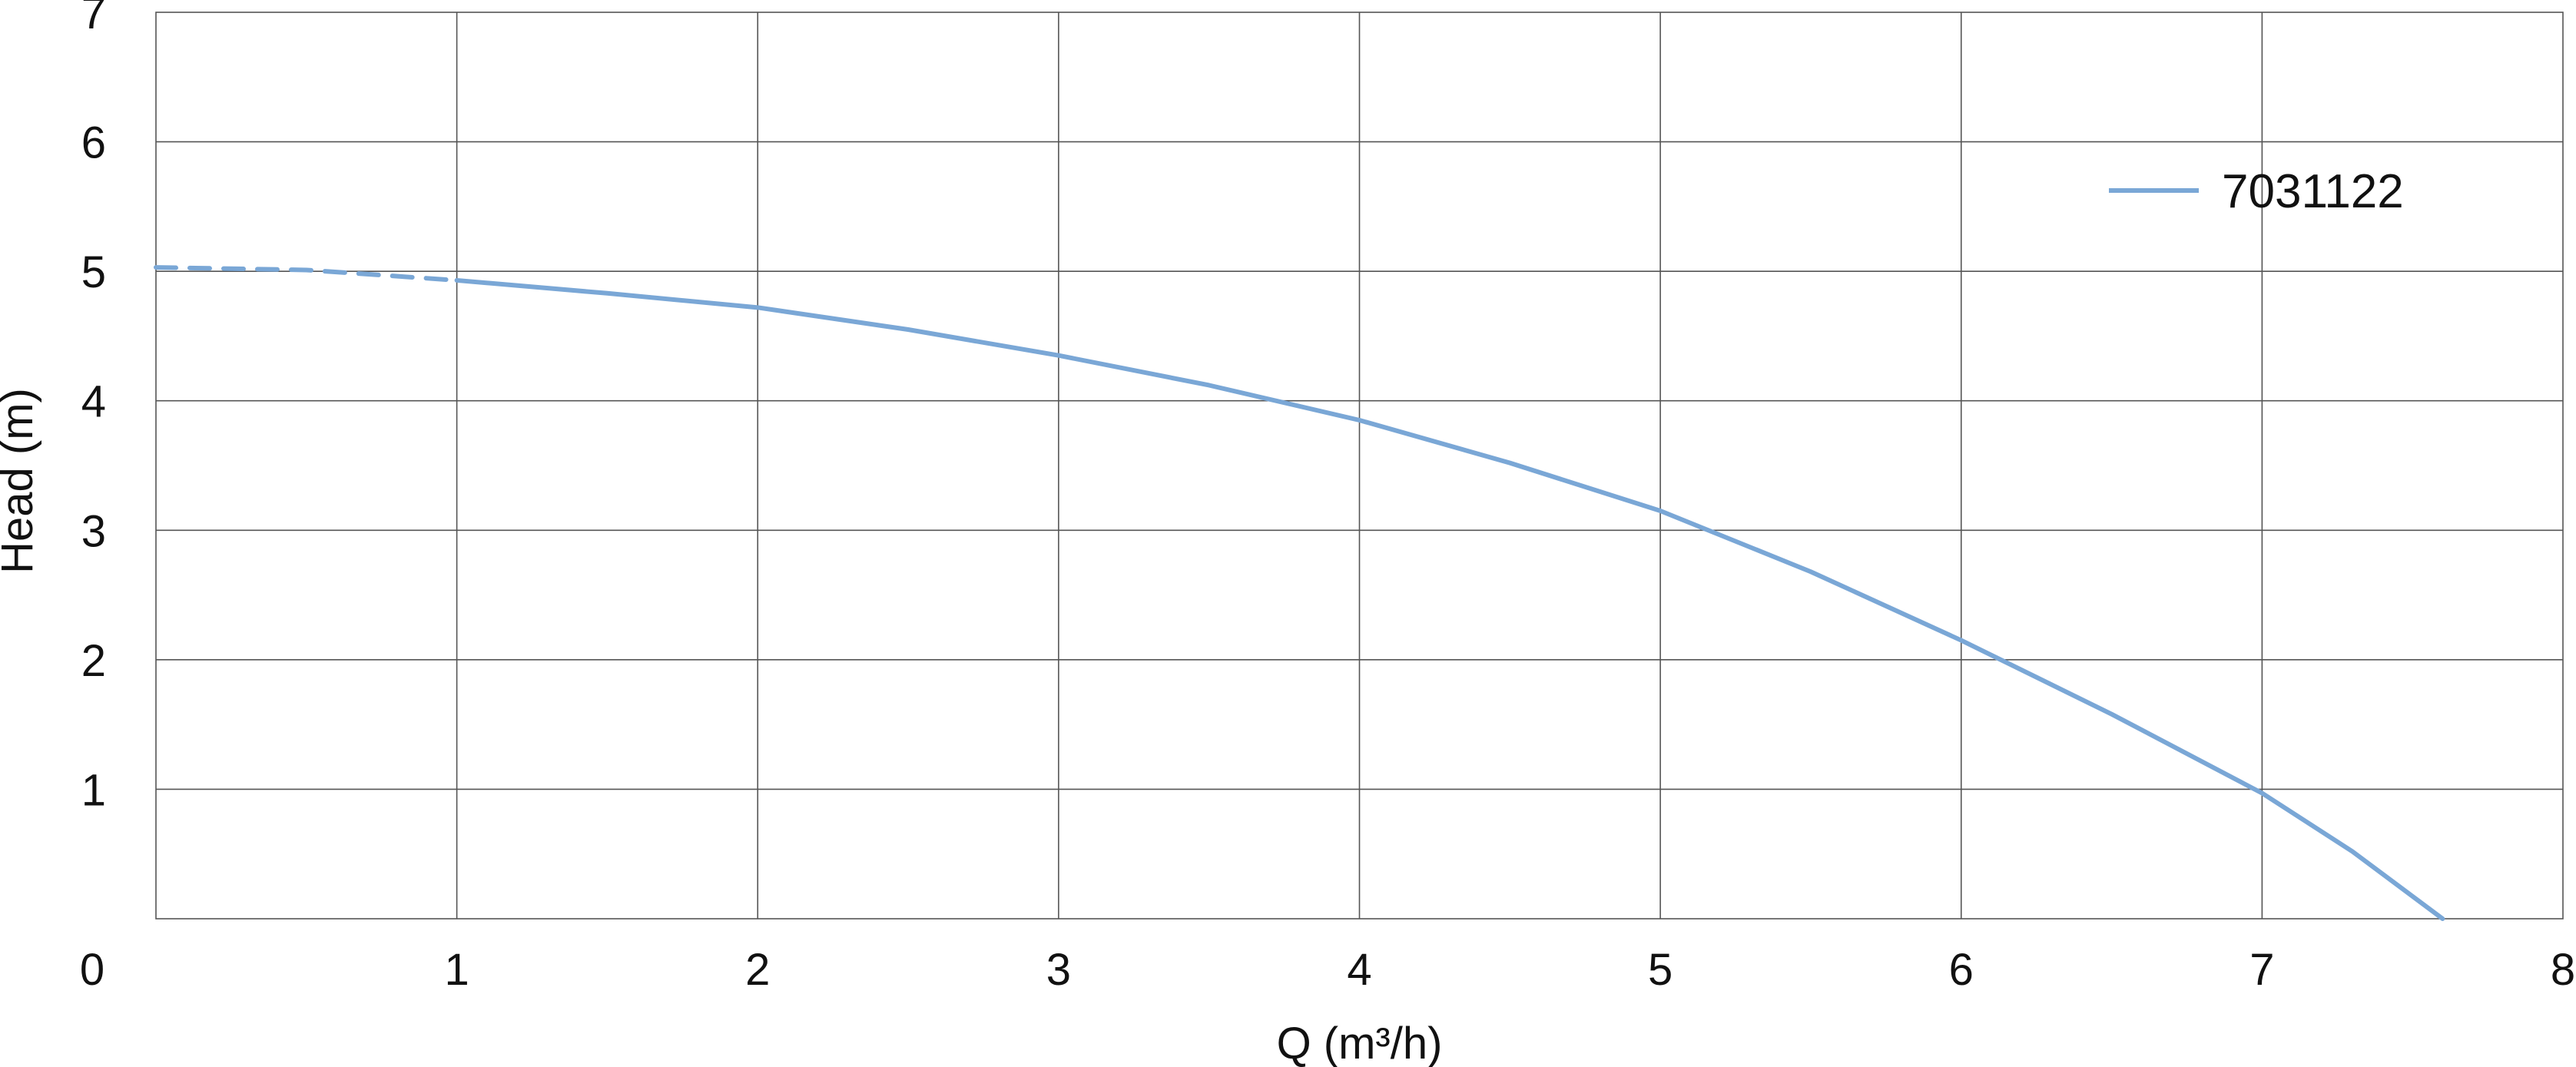 This screenshot has height=1067, width=2576. I want to click on y-tick-label-7: 7, so click(93, 19).